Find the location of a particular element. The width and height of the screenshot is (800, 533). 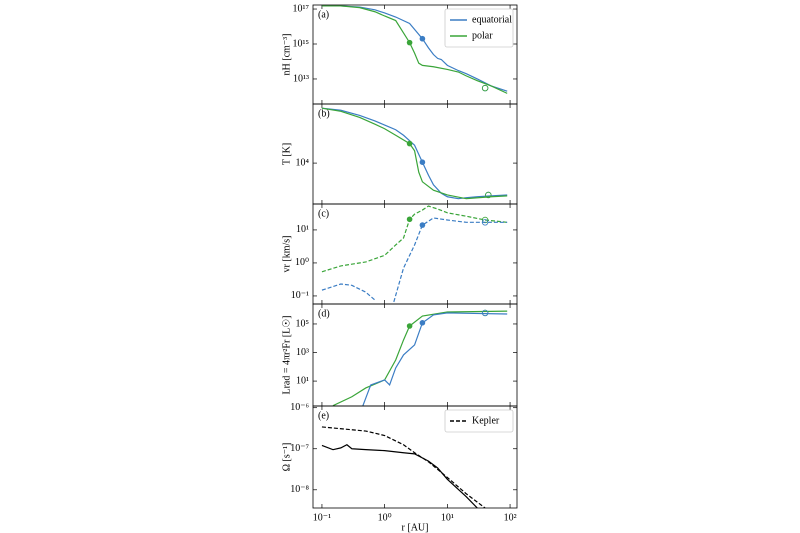

y-axis-label: vr [km/s] is located at coordinates (286, 254).